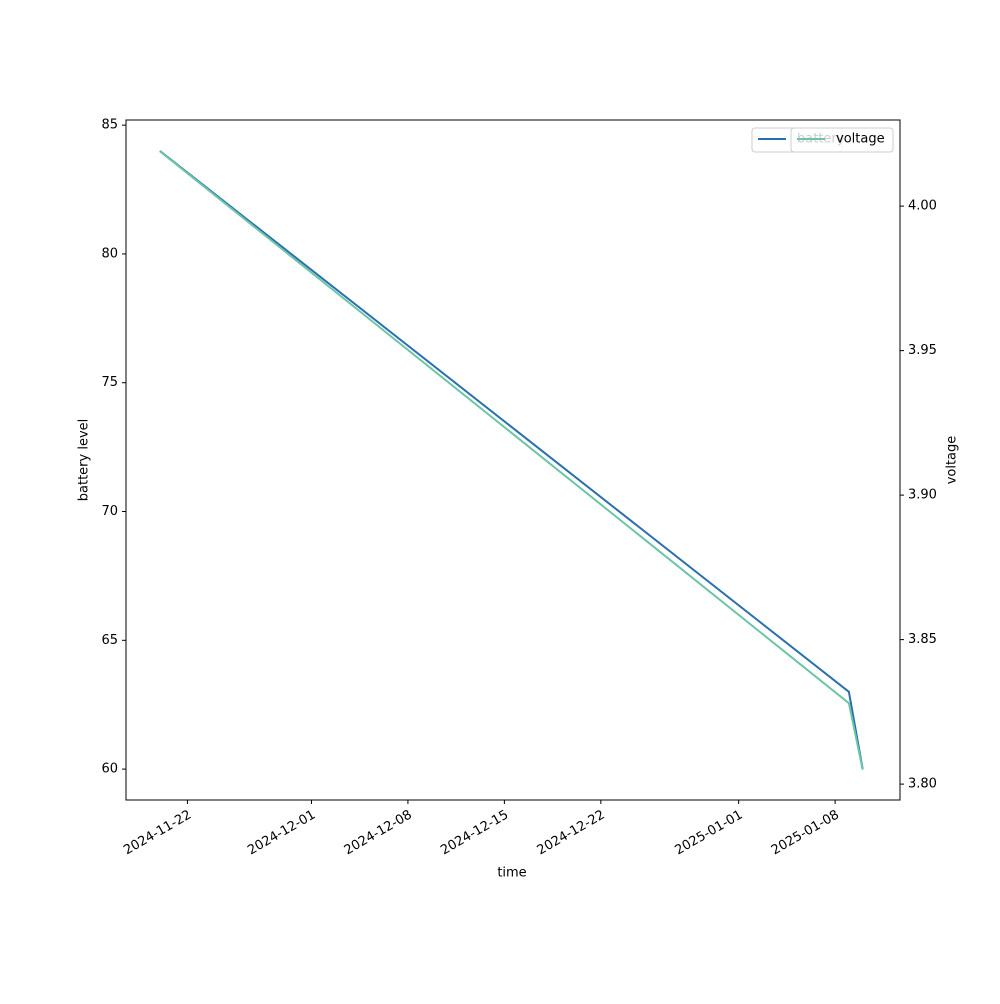 The width and height of the screenshot is (1000, 1004). Describe the element at coordinates (708, 833) in the screenshot. I see `x-tick-label: 2025-01-01` at that location.